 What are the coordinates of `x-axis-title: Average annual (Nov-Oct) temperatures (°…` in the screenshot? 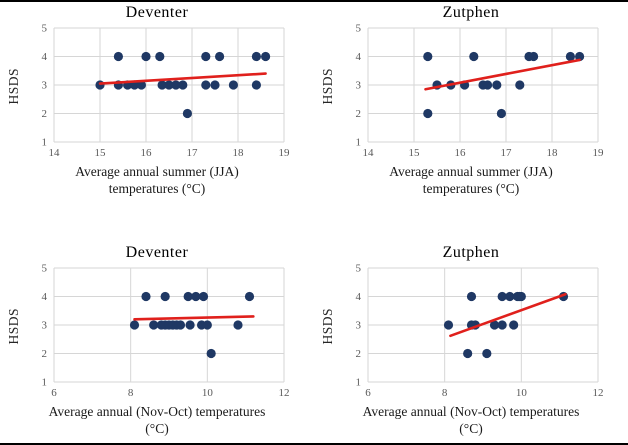 It's located at (157, 421).